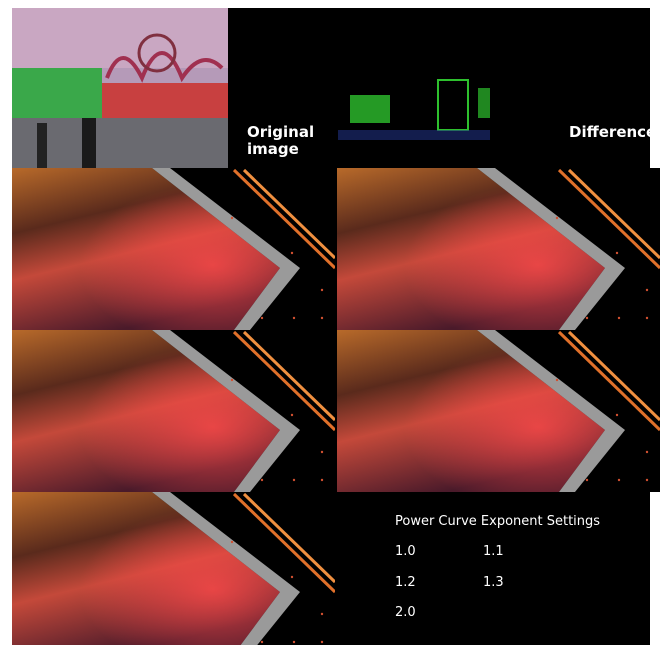 The height and width of the screenshot is (652, 662). What do you see at coordinates (120, 88) in the screenshot?
I see `original-photo` at bounding box center [120, 88].